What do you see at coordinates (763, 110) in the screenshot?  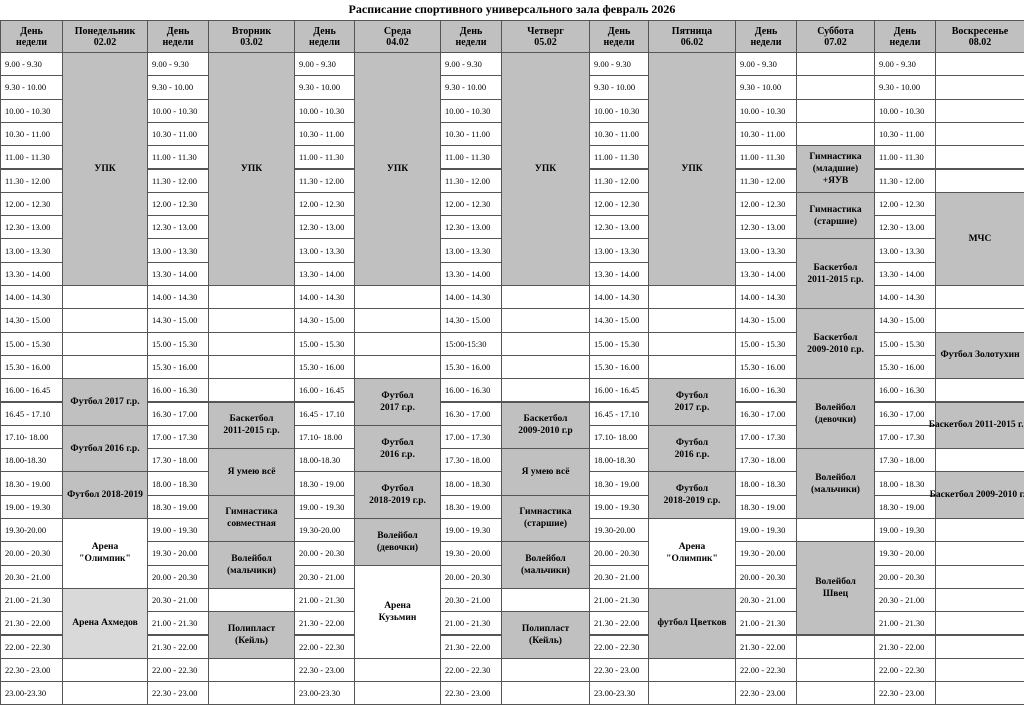 I see `cell-text: 10.00 - 10.30` at bounding box center [763, 110].